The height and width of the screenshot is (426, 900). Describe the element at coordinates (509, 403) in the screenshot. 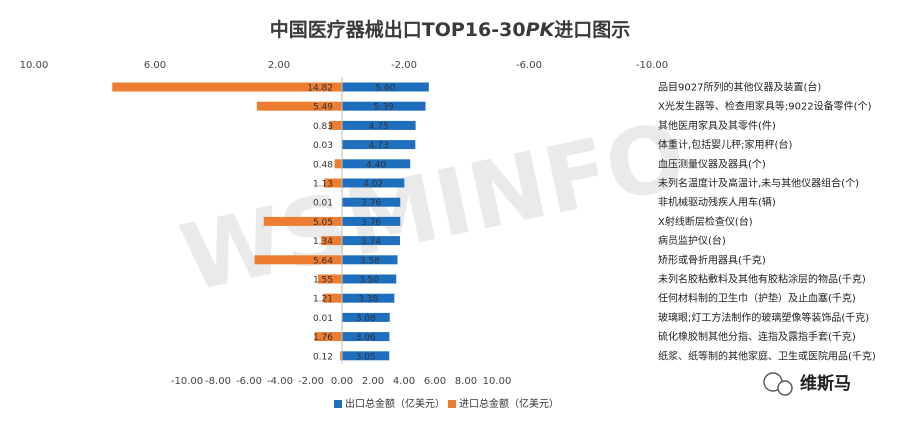

I see `legend-label-import: 进口总金额（亿美元）` at that location.